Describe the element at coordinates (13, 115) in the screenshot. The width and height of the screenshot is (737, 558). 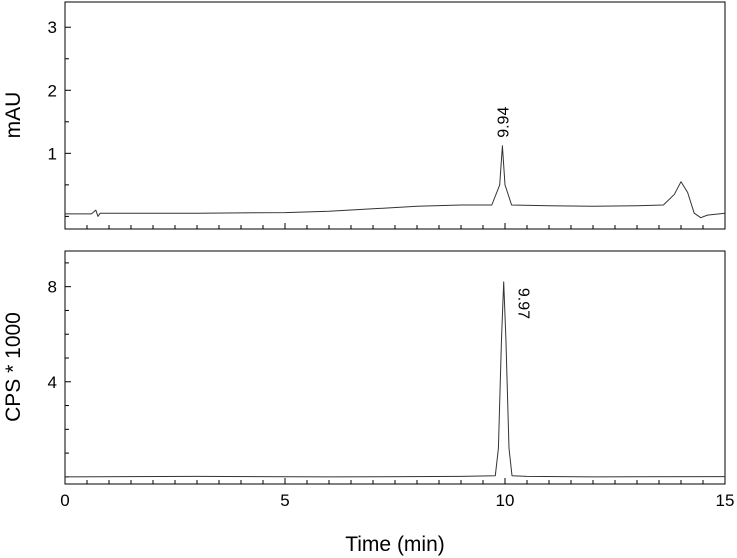
I see `uv-y-axis-label: mAU` at that location.